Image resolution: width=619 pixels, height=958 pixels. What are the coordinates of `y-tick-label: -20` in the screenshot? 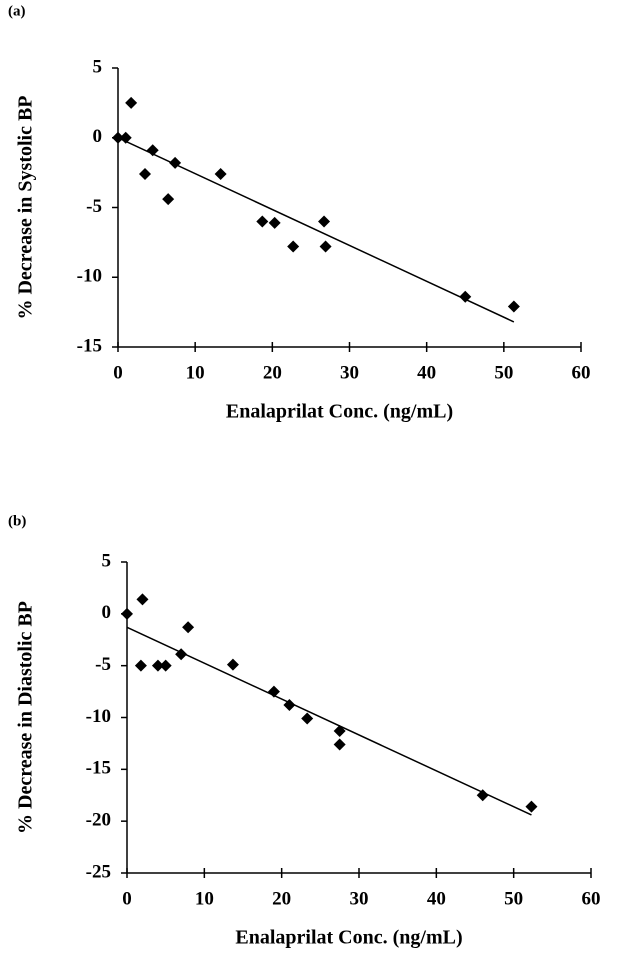 It's located at (98, 820).